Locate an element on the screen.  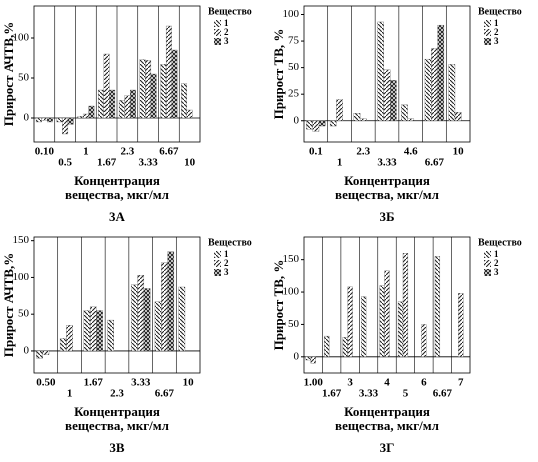
x-tick-label: 1.00 is located at coordinates (314, 383).